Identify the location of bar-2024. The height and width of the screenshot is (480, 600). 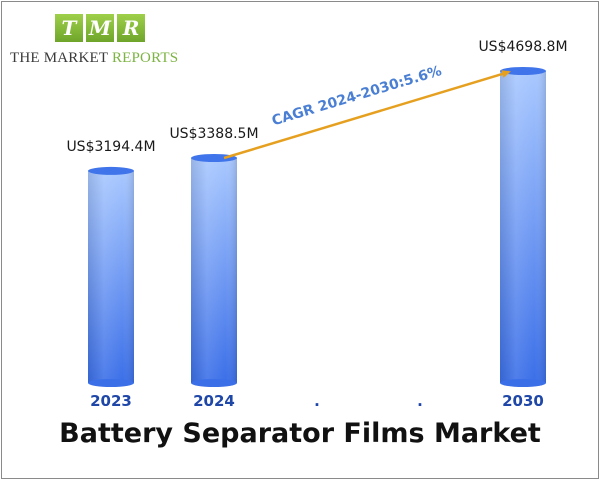
(214, 270).